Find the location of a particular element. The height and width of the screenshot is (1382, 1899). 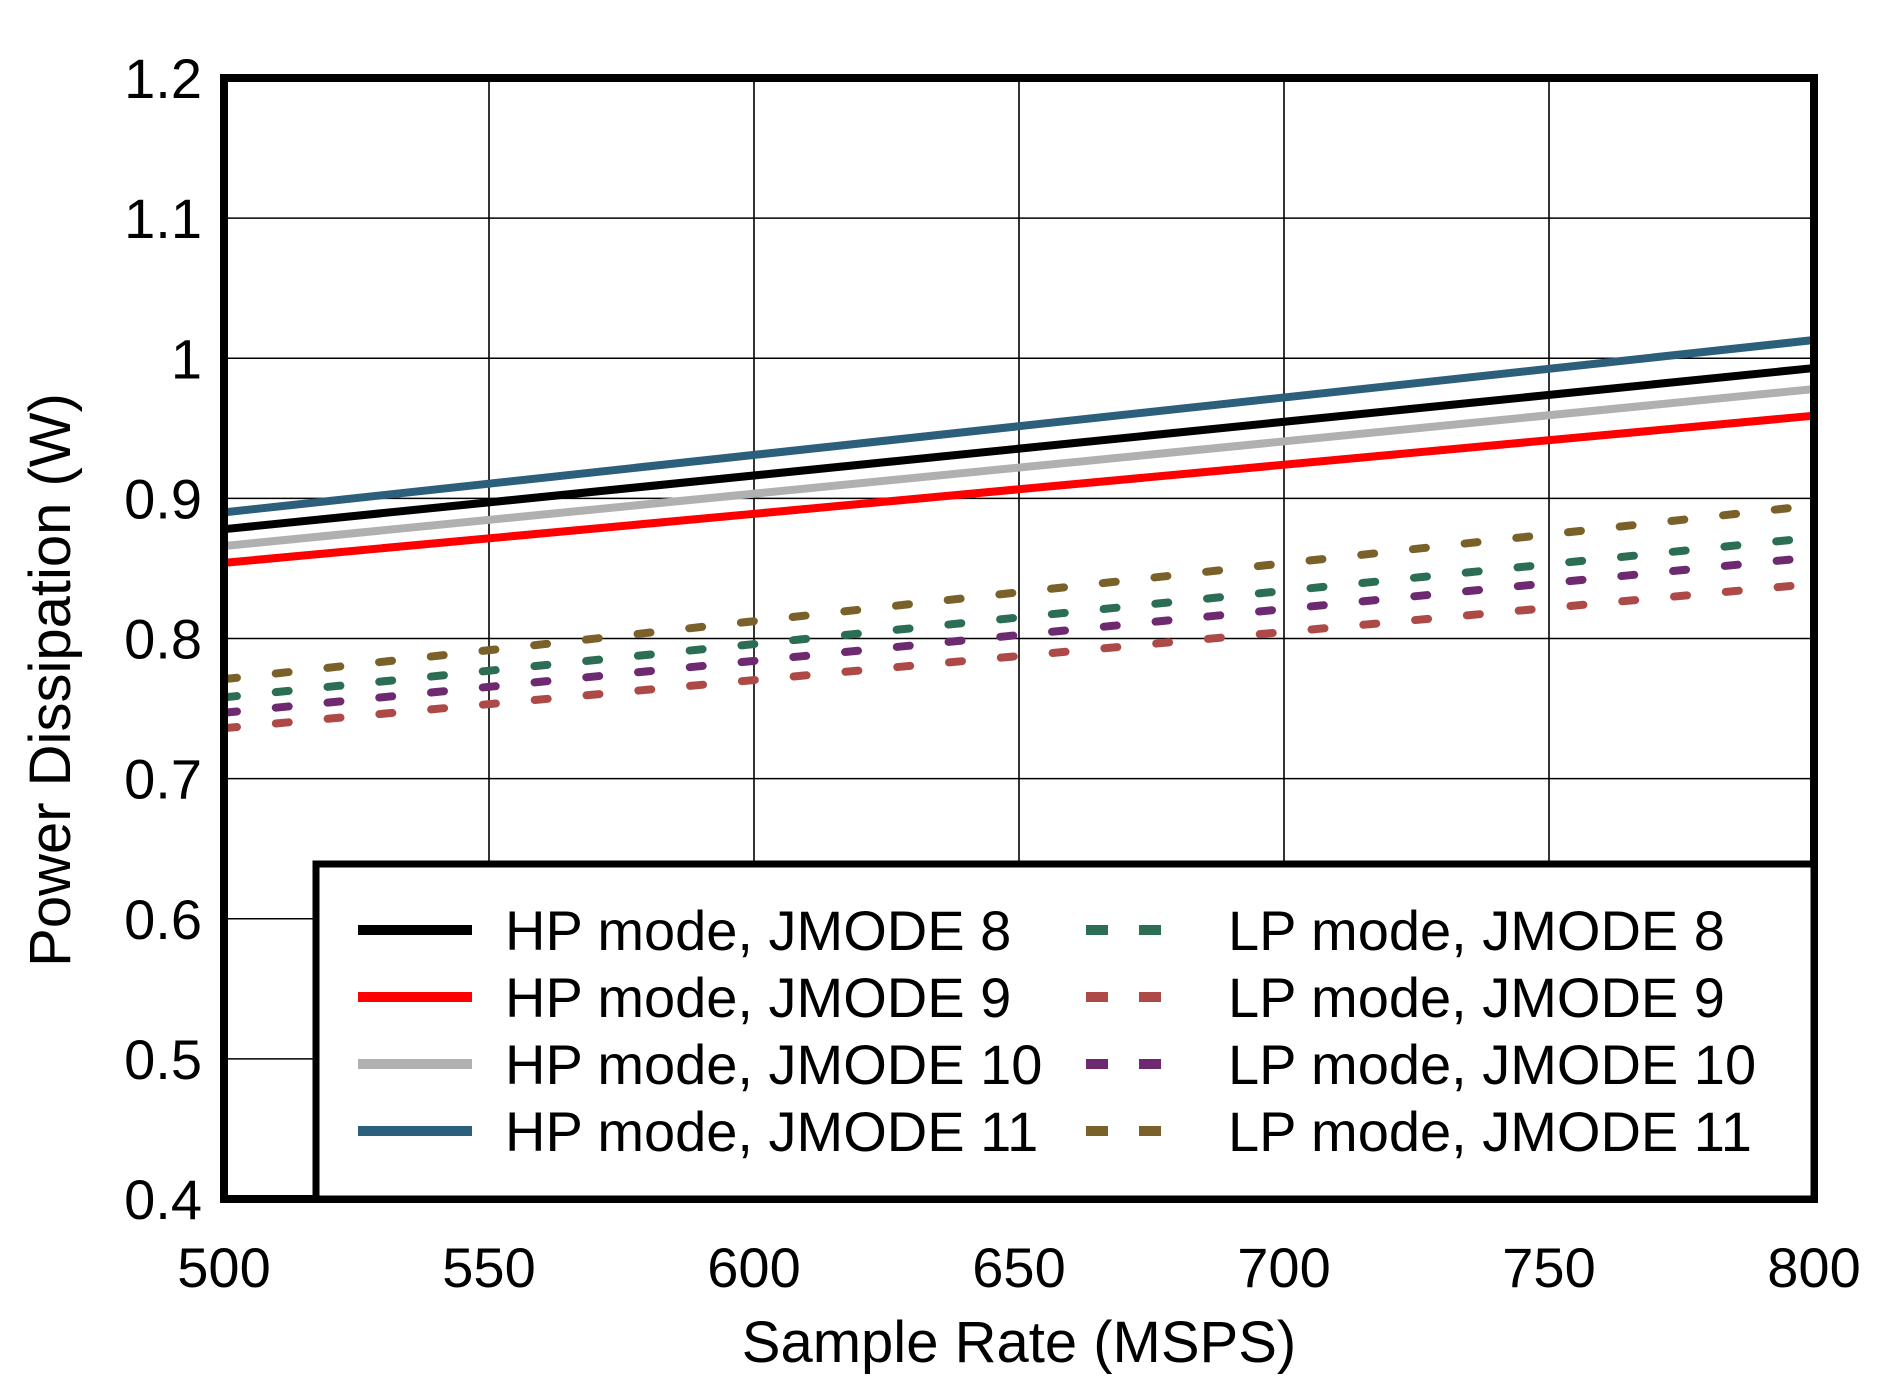

x-axis-title: Sample Rate (MSPS) is located at coordinates (1019, 1342).